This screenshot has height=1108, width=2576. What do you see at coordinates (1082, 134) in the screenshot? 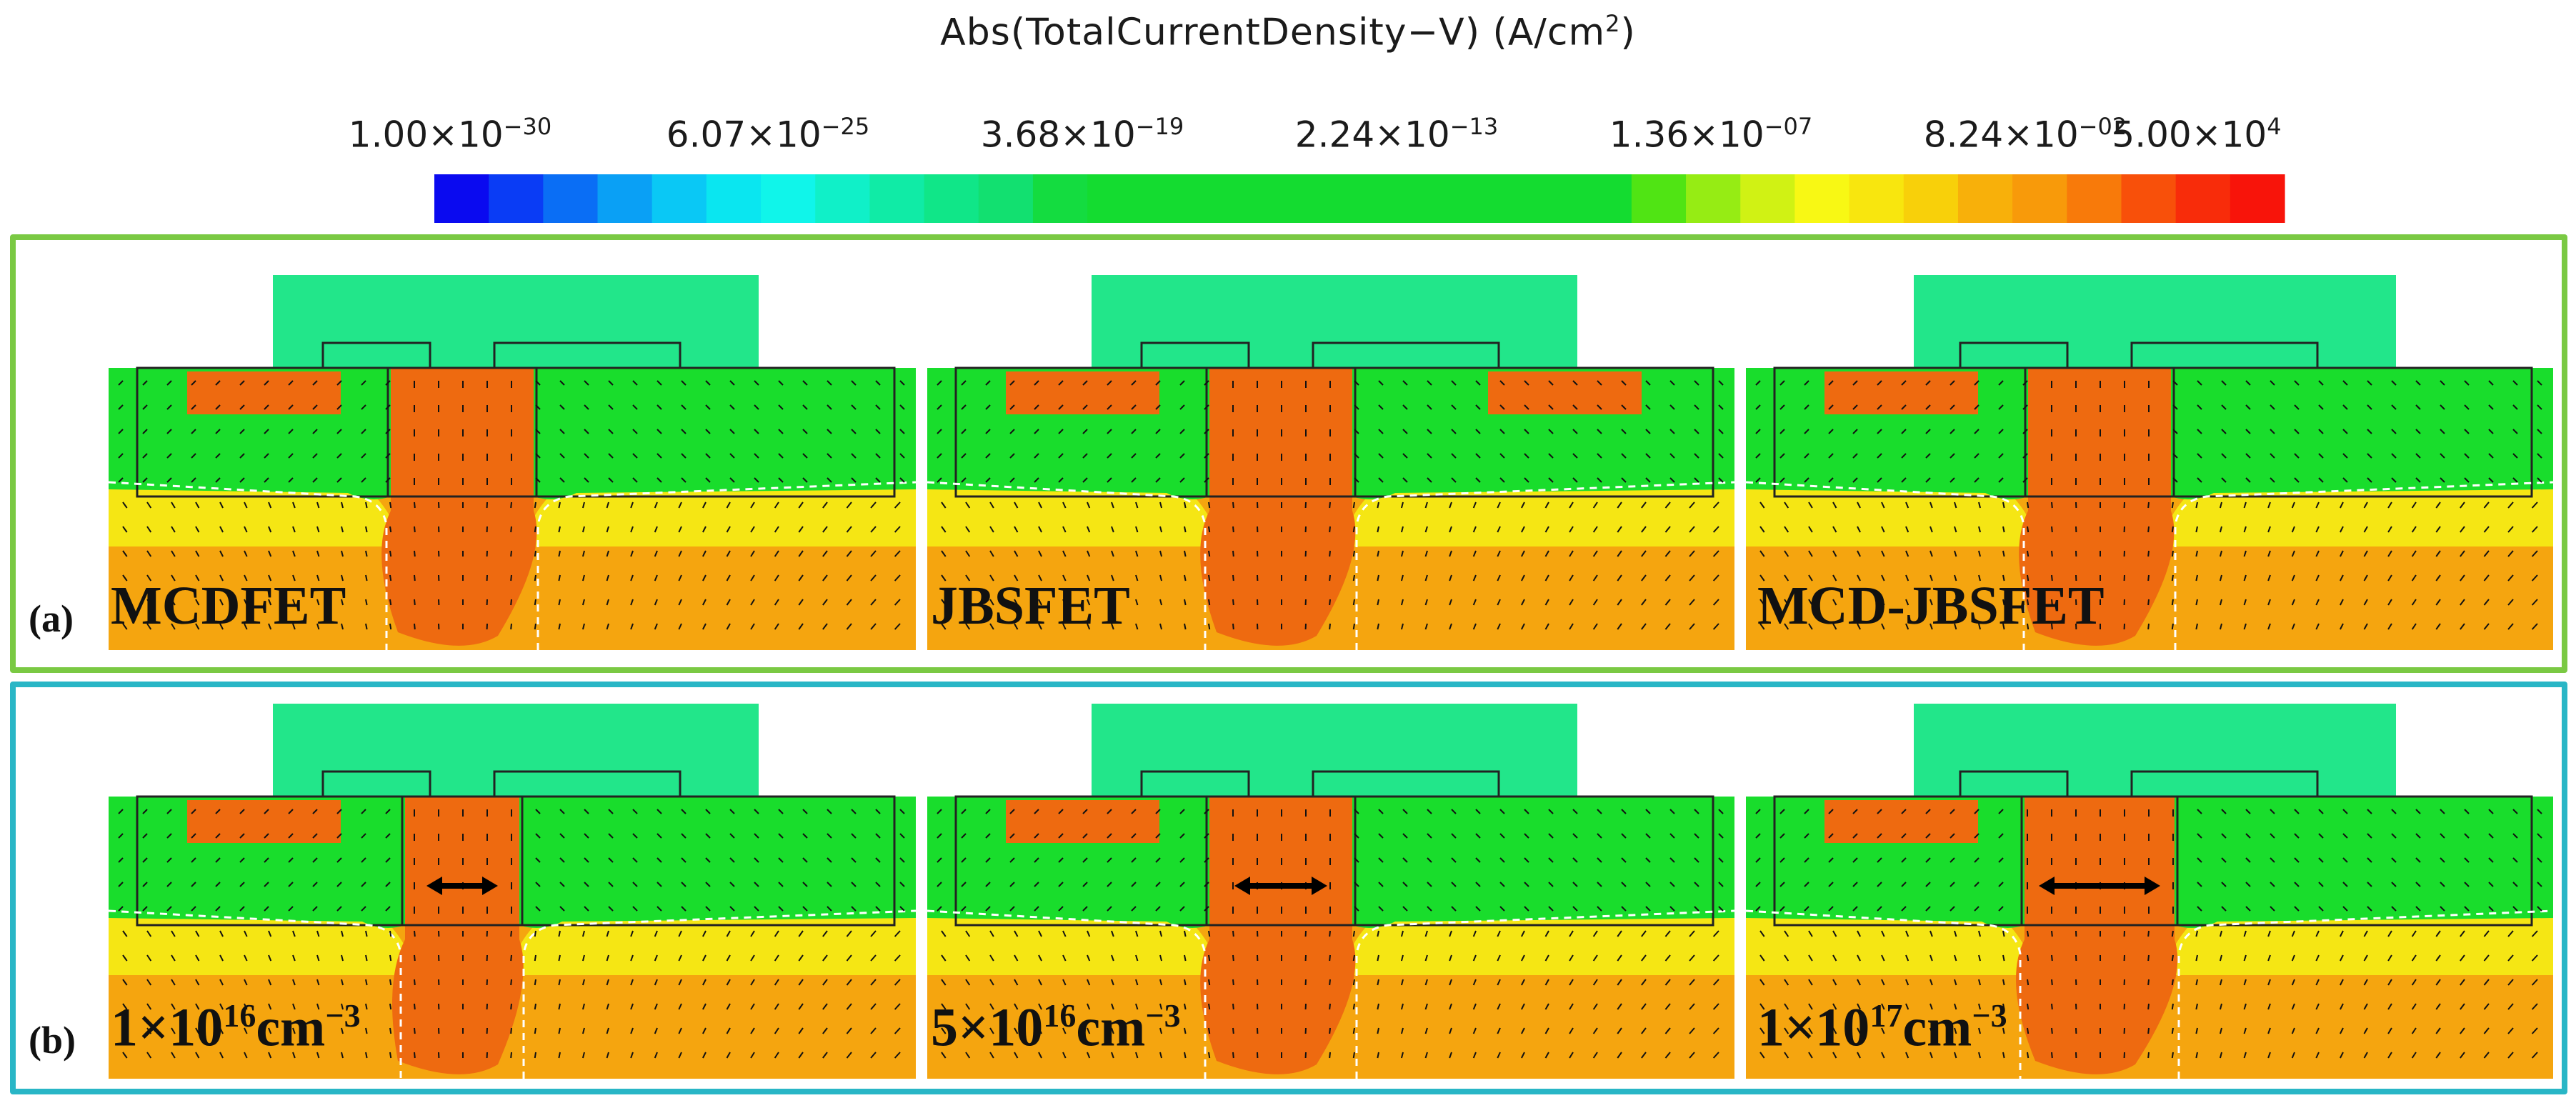
I see `colorbar-tick-label: 3.68×10−19` at bounding box center [1082, 134].